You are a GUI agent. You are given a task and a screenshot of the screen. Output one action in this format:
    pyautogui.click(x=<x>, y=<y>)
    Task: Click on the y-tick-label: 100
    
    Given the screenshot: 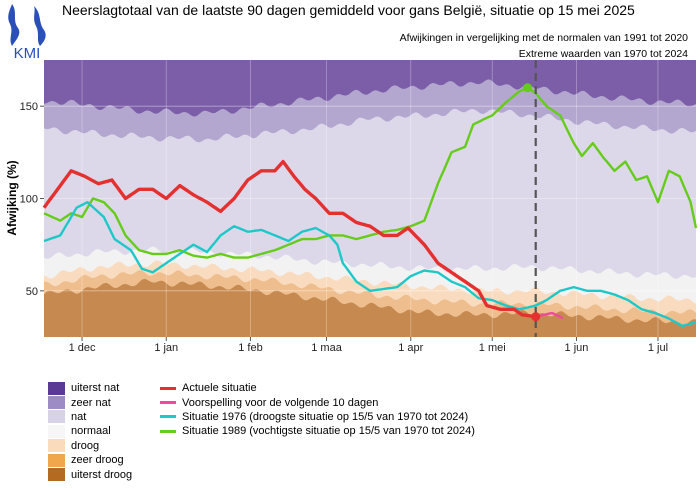 What is the action you would take?
    pyautogui.click(x=29, y=200)
    